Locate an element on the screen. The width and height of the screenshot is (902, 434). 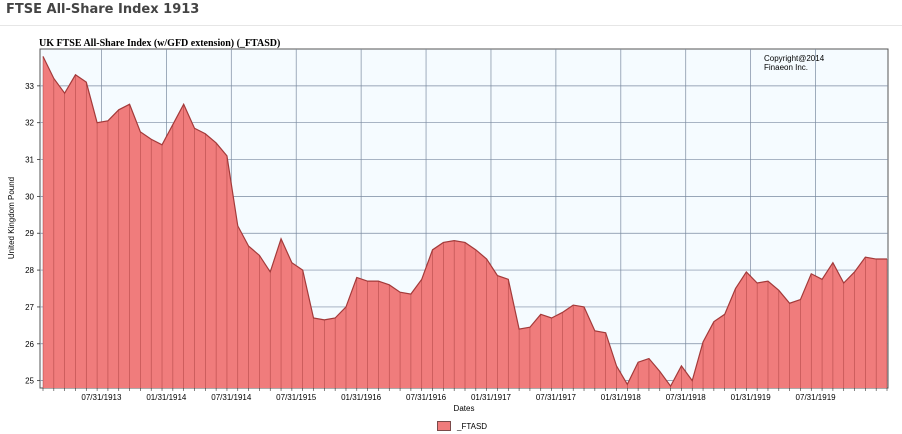
y-tick-label: 27 is located at coordinates (29, 307).